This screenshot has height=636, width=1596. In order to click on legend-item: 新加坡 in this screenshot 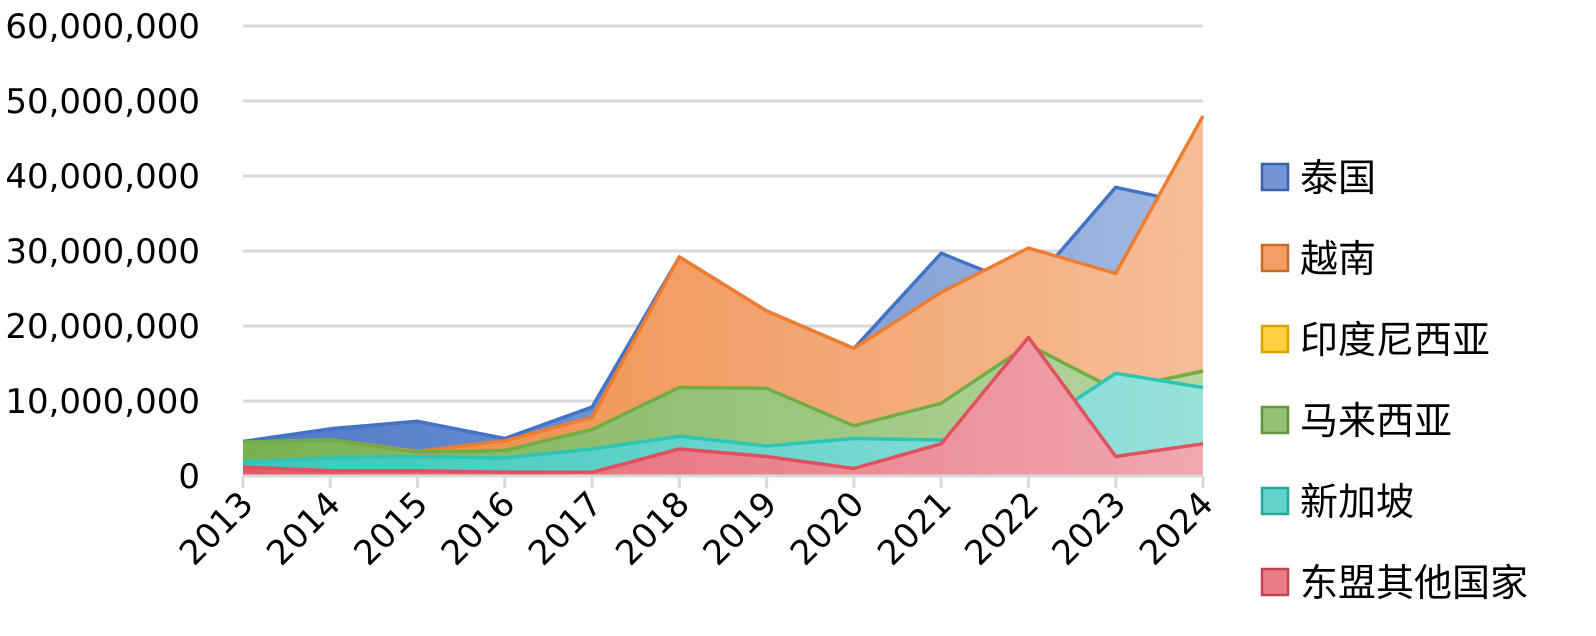, I will do `click(1337, 502)`.